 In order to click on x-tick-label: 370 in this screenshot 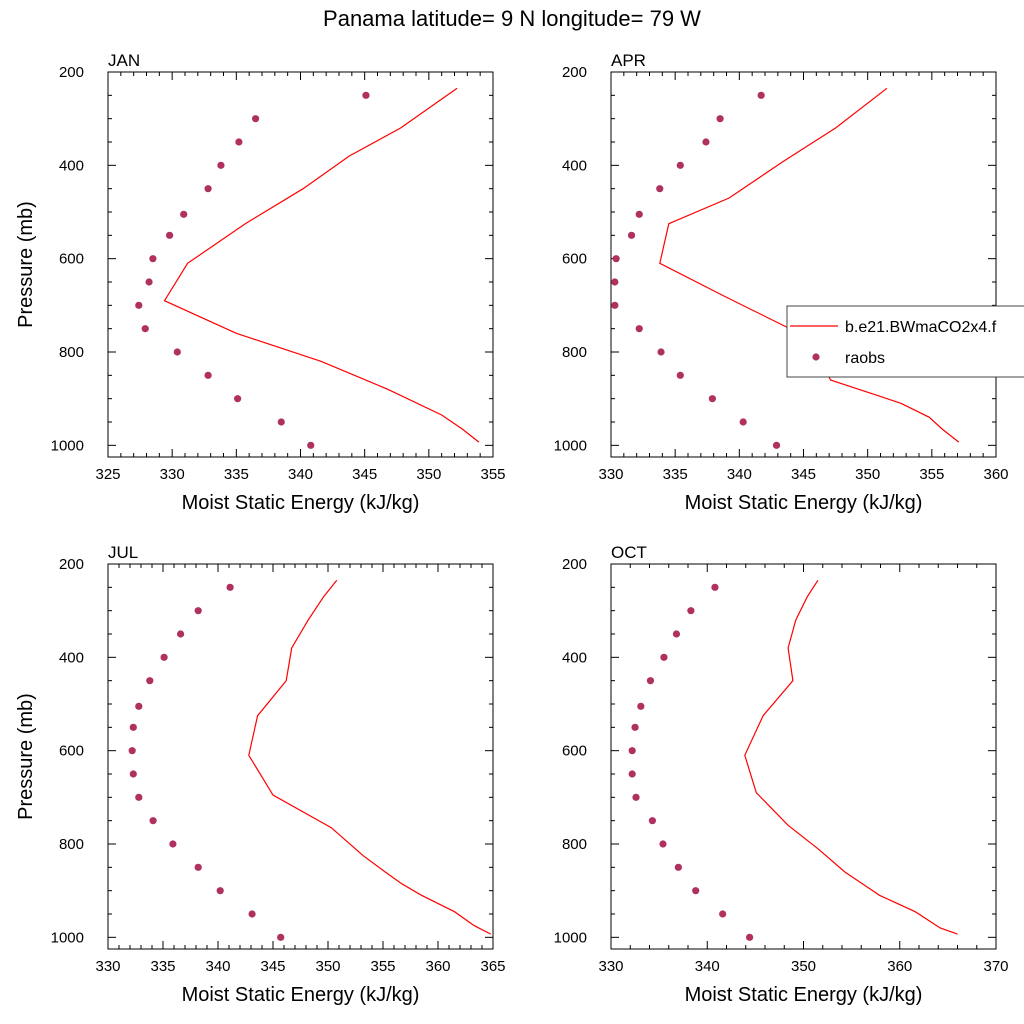, I will do `click(995, 966)`.